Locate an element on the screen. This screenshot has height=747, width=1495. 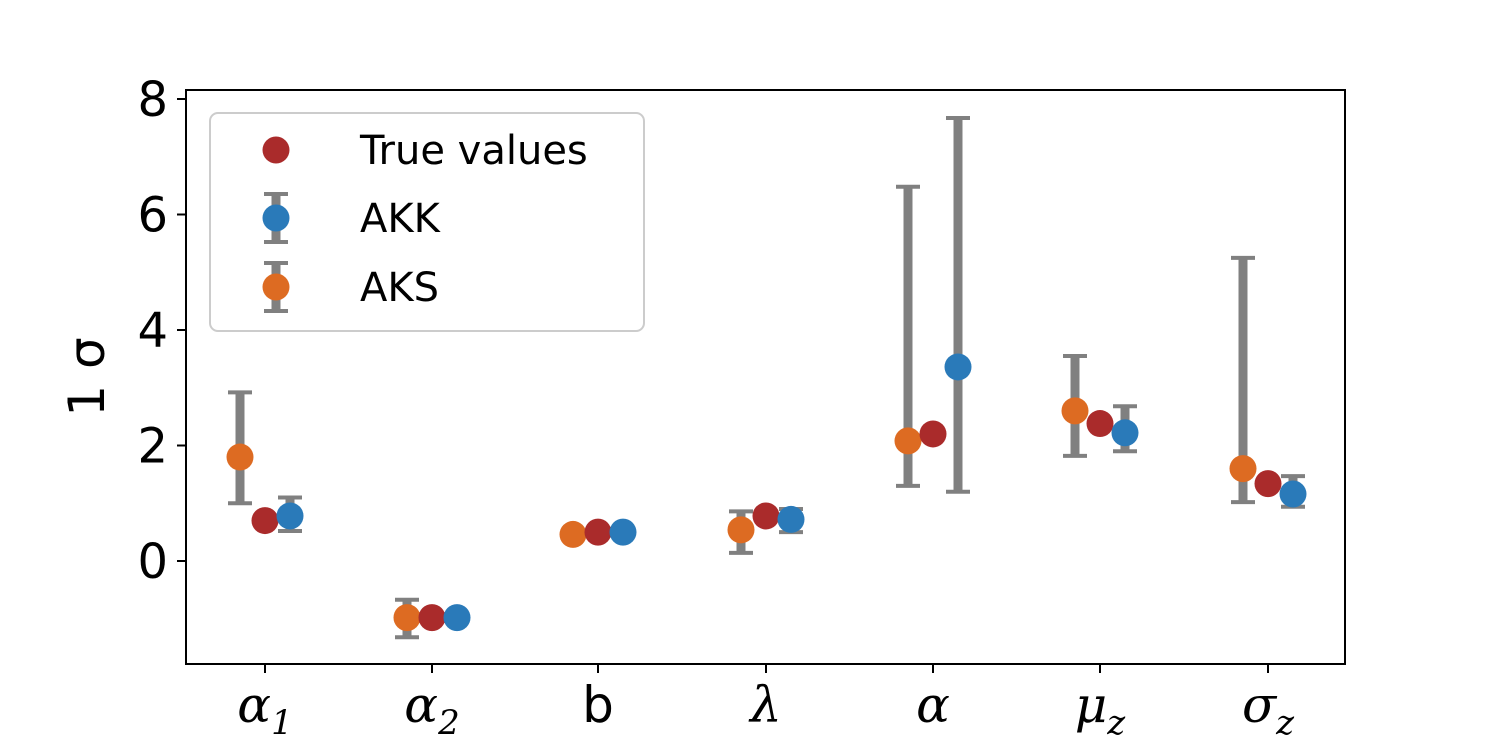
legend-label-0: True values is located at coordinates (473, 151).